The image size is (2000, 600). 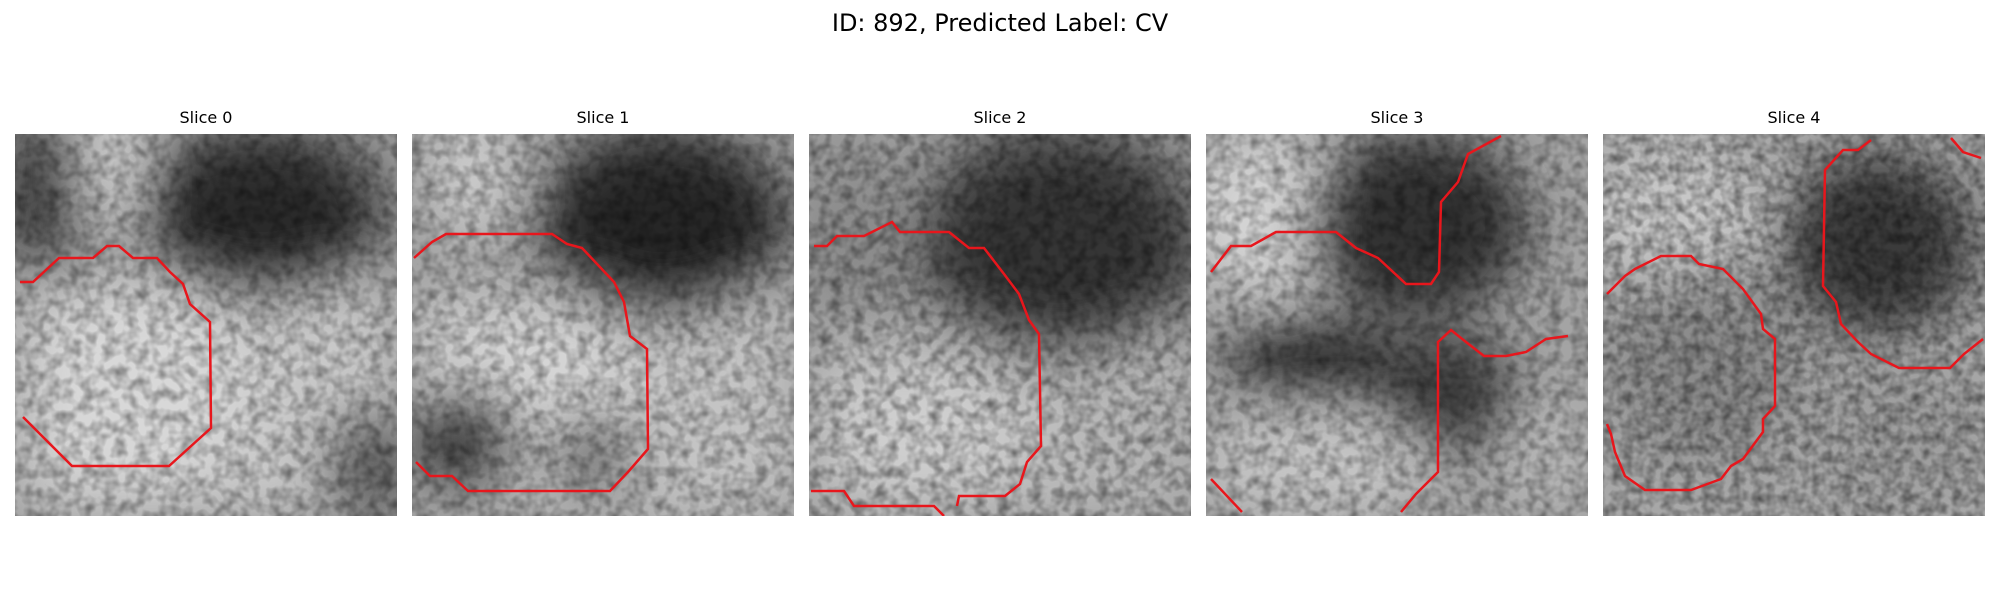 I want to click on slice-panel-3: Slice 3, so click(x=1397, y=314).